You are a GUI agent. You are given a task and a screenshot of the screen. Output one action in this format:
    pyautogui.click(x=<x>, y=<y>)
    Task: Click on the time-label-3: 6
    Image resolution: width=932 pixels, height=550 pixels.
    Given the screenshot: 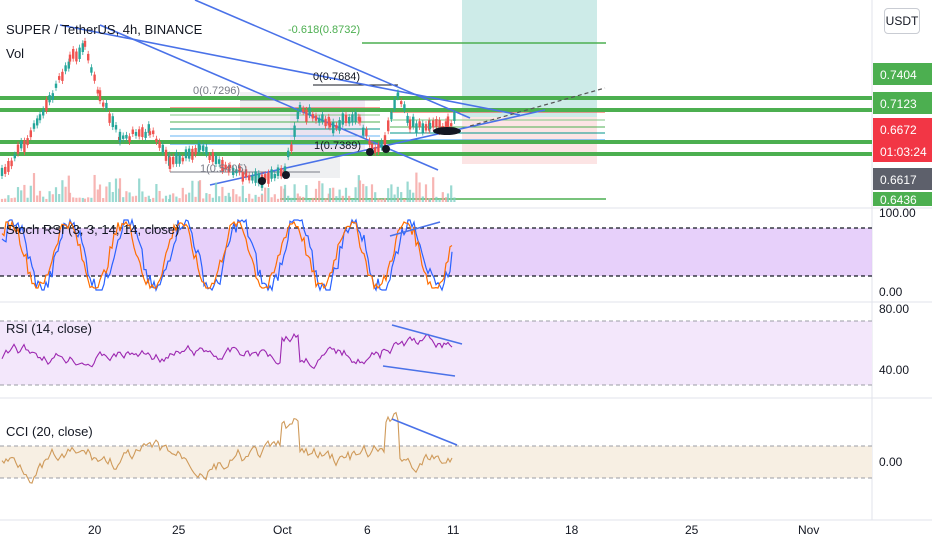 What is the action you would take?
    pyautogui.click(x=367, y=530)
    